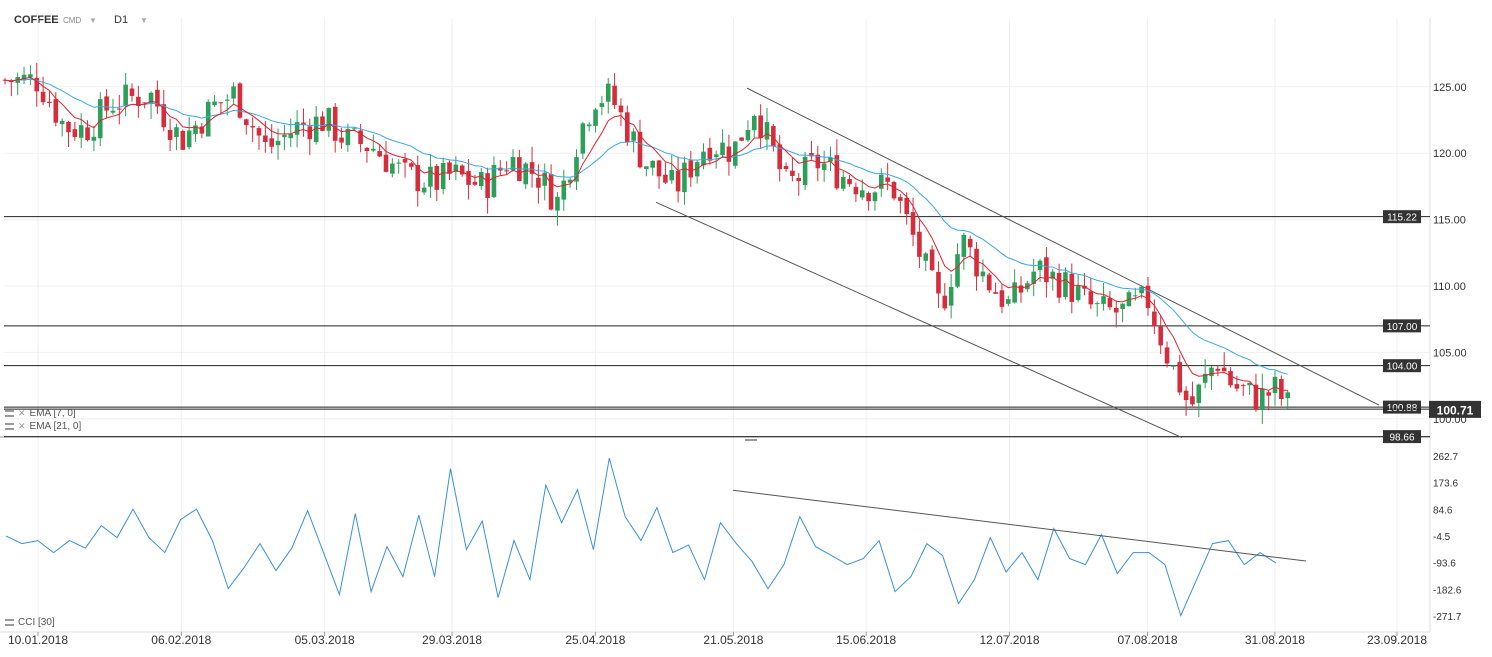 This screenshot has width=1492, height=657. What do you see at coordinates (38, 640) in the screenshot?
I see `date-tick-label: 10.01.2018` at bounding box center [38, 640].